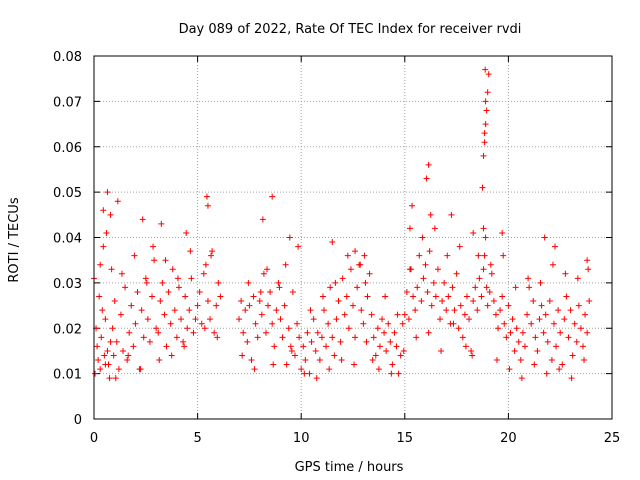 This screenshot has height=480, width=640. What do you see at coordinates (67, 102) in the screenshot?
I see `y-tick-label: 0.07` at bounding box center [67, 102].